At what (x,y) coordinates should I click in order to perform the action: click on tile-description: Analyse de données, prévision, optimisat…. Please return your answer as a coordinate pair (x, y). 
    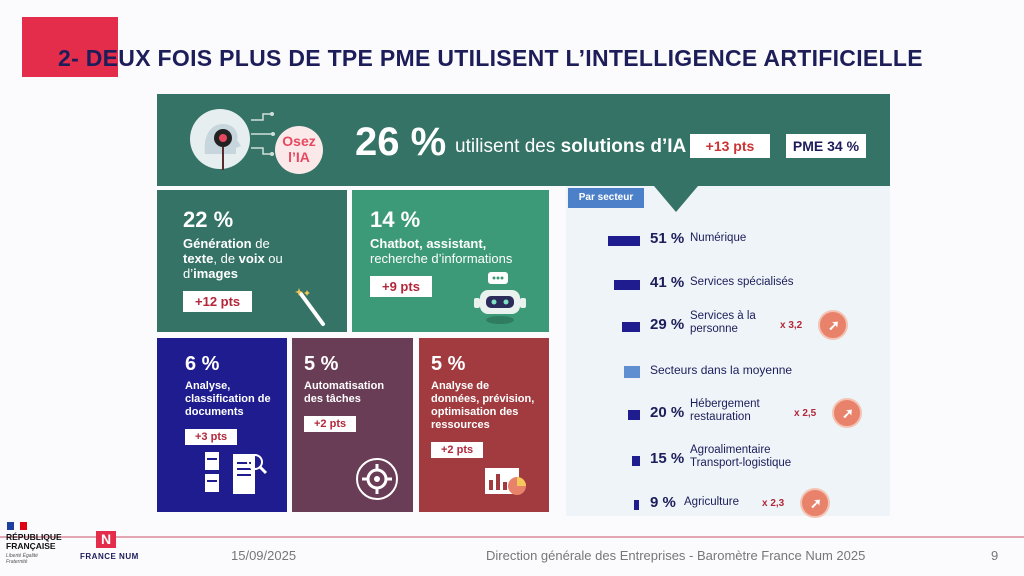
    Looking at the image, I should click on (483, 405).